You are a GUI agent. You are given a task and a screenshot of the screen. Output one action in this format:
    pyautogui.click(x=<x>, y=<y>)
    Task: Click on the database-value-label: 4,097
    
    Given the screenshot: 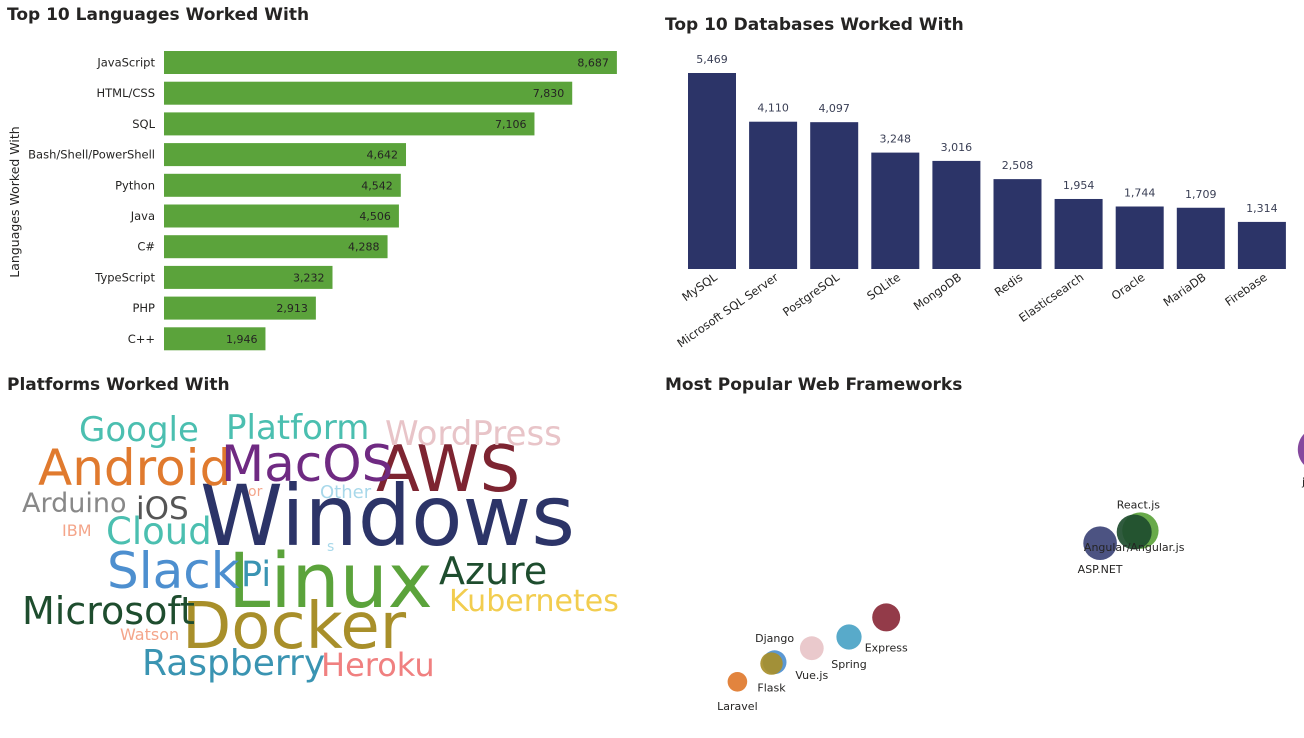 What is the action you would take?
    pyautogui.click(x=834, y=108)
    